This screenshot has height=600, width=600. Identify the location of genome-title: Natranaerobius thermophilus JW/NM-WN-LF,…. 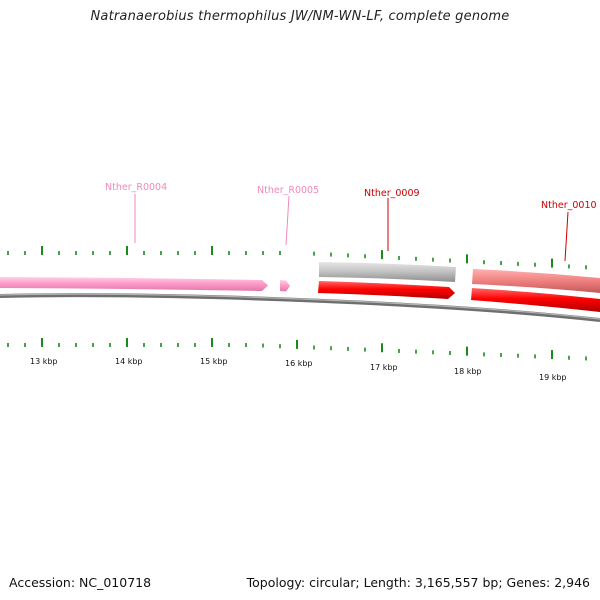
(300, 16).